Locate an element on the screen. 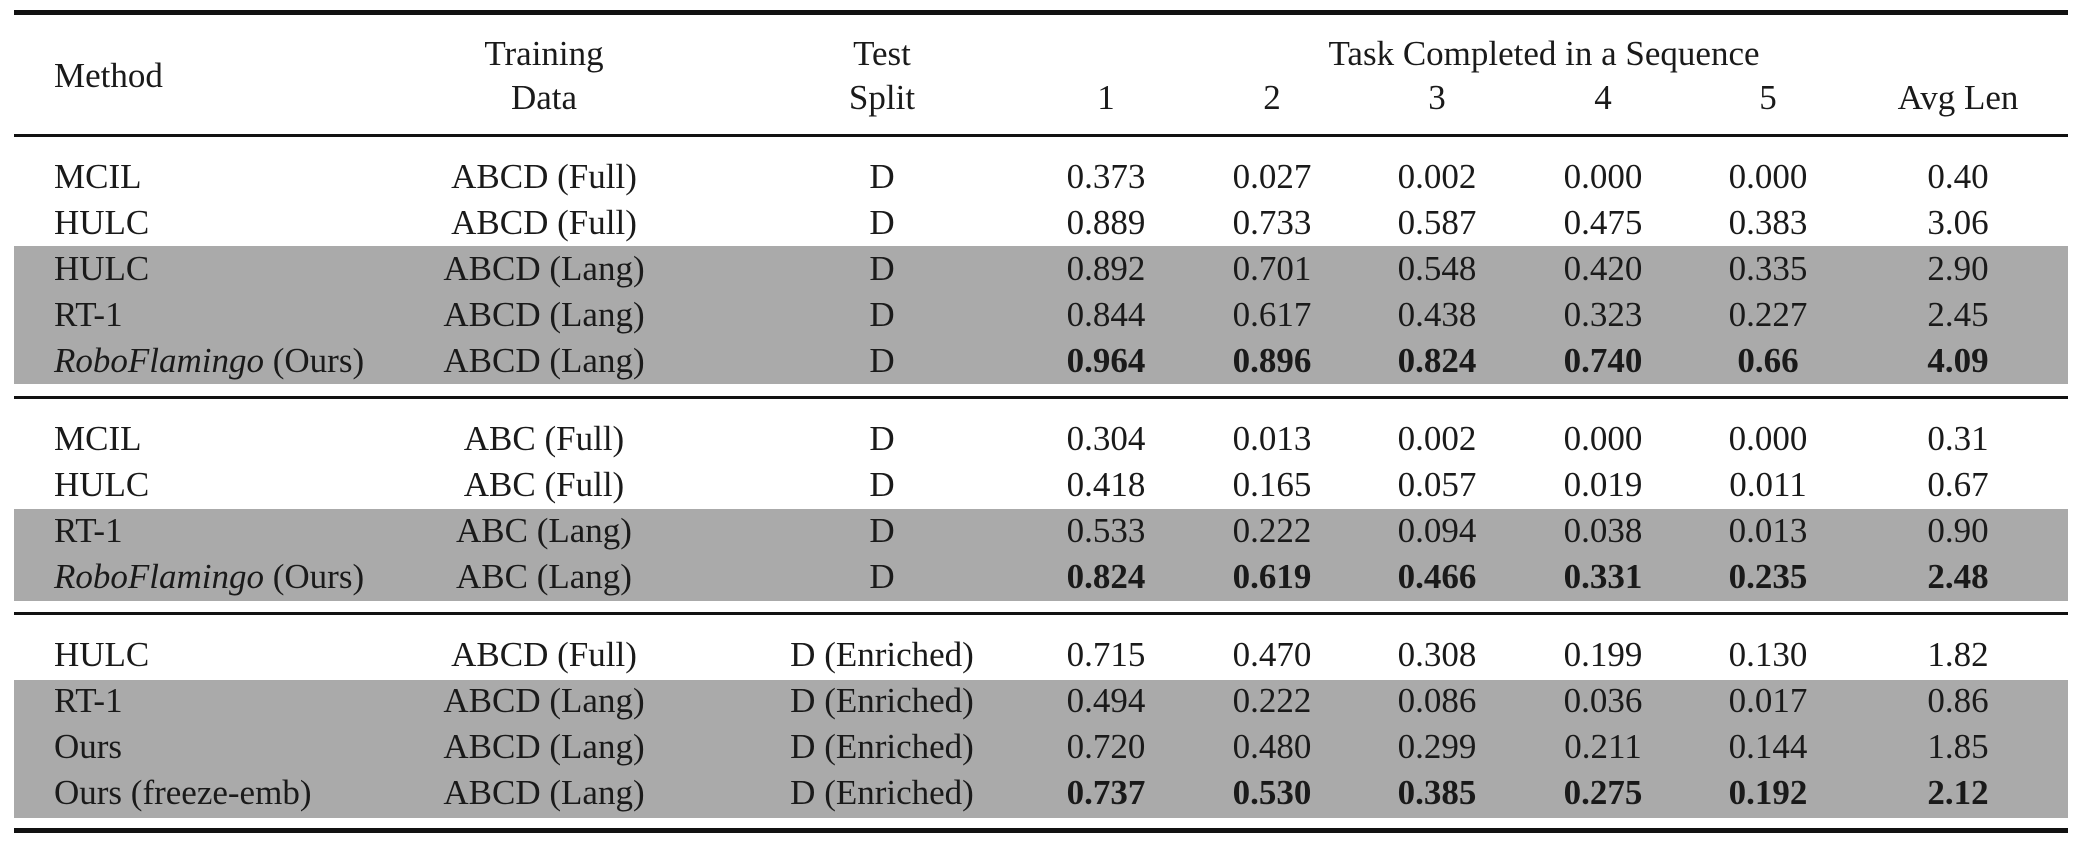 This screenshot has height=842, width=2080. header-method: Method is located at coordinates (108, 75).